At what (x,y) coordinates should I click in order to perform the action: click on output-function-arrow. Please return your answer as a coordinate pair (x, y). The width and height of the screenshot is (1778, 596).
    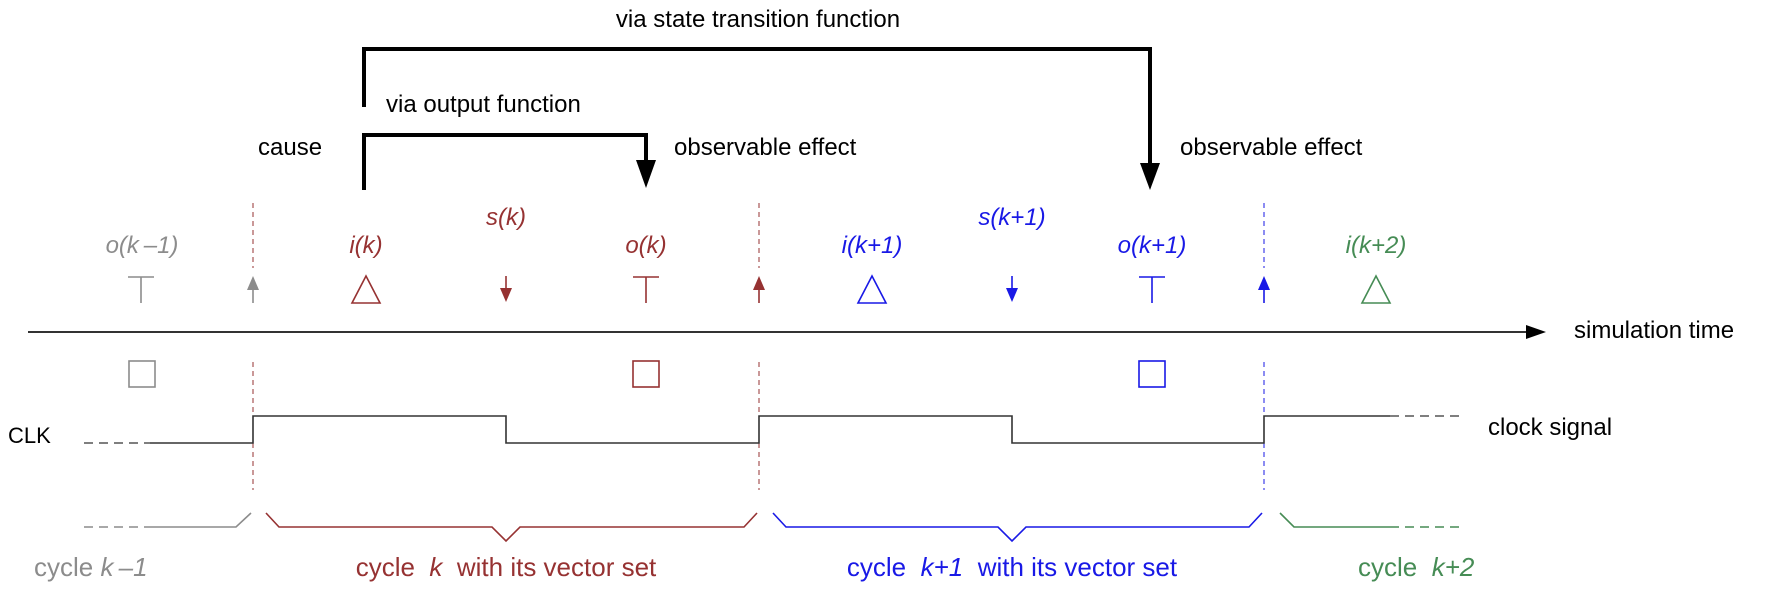
    Looking at the image, I should click on (509, 161).